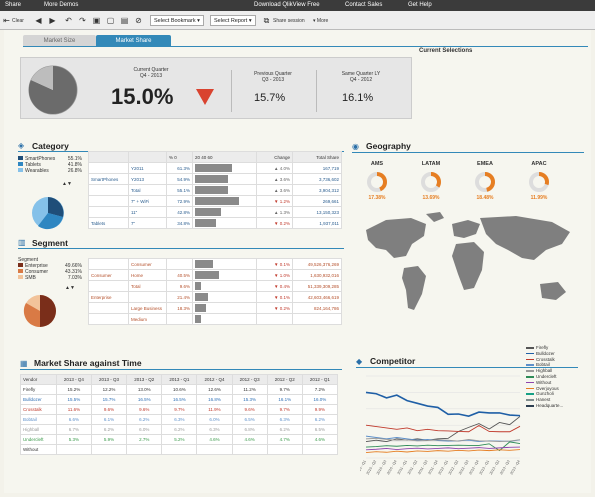 The height and width of the screenshot is (497, 595). I want to click on table-row: Consumer Home 40.5% ▼ 1.0% 1,630,932,016, so click(215, 275).